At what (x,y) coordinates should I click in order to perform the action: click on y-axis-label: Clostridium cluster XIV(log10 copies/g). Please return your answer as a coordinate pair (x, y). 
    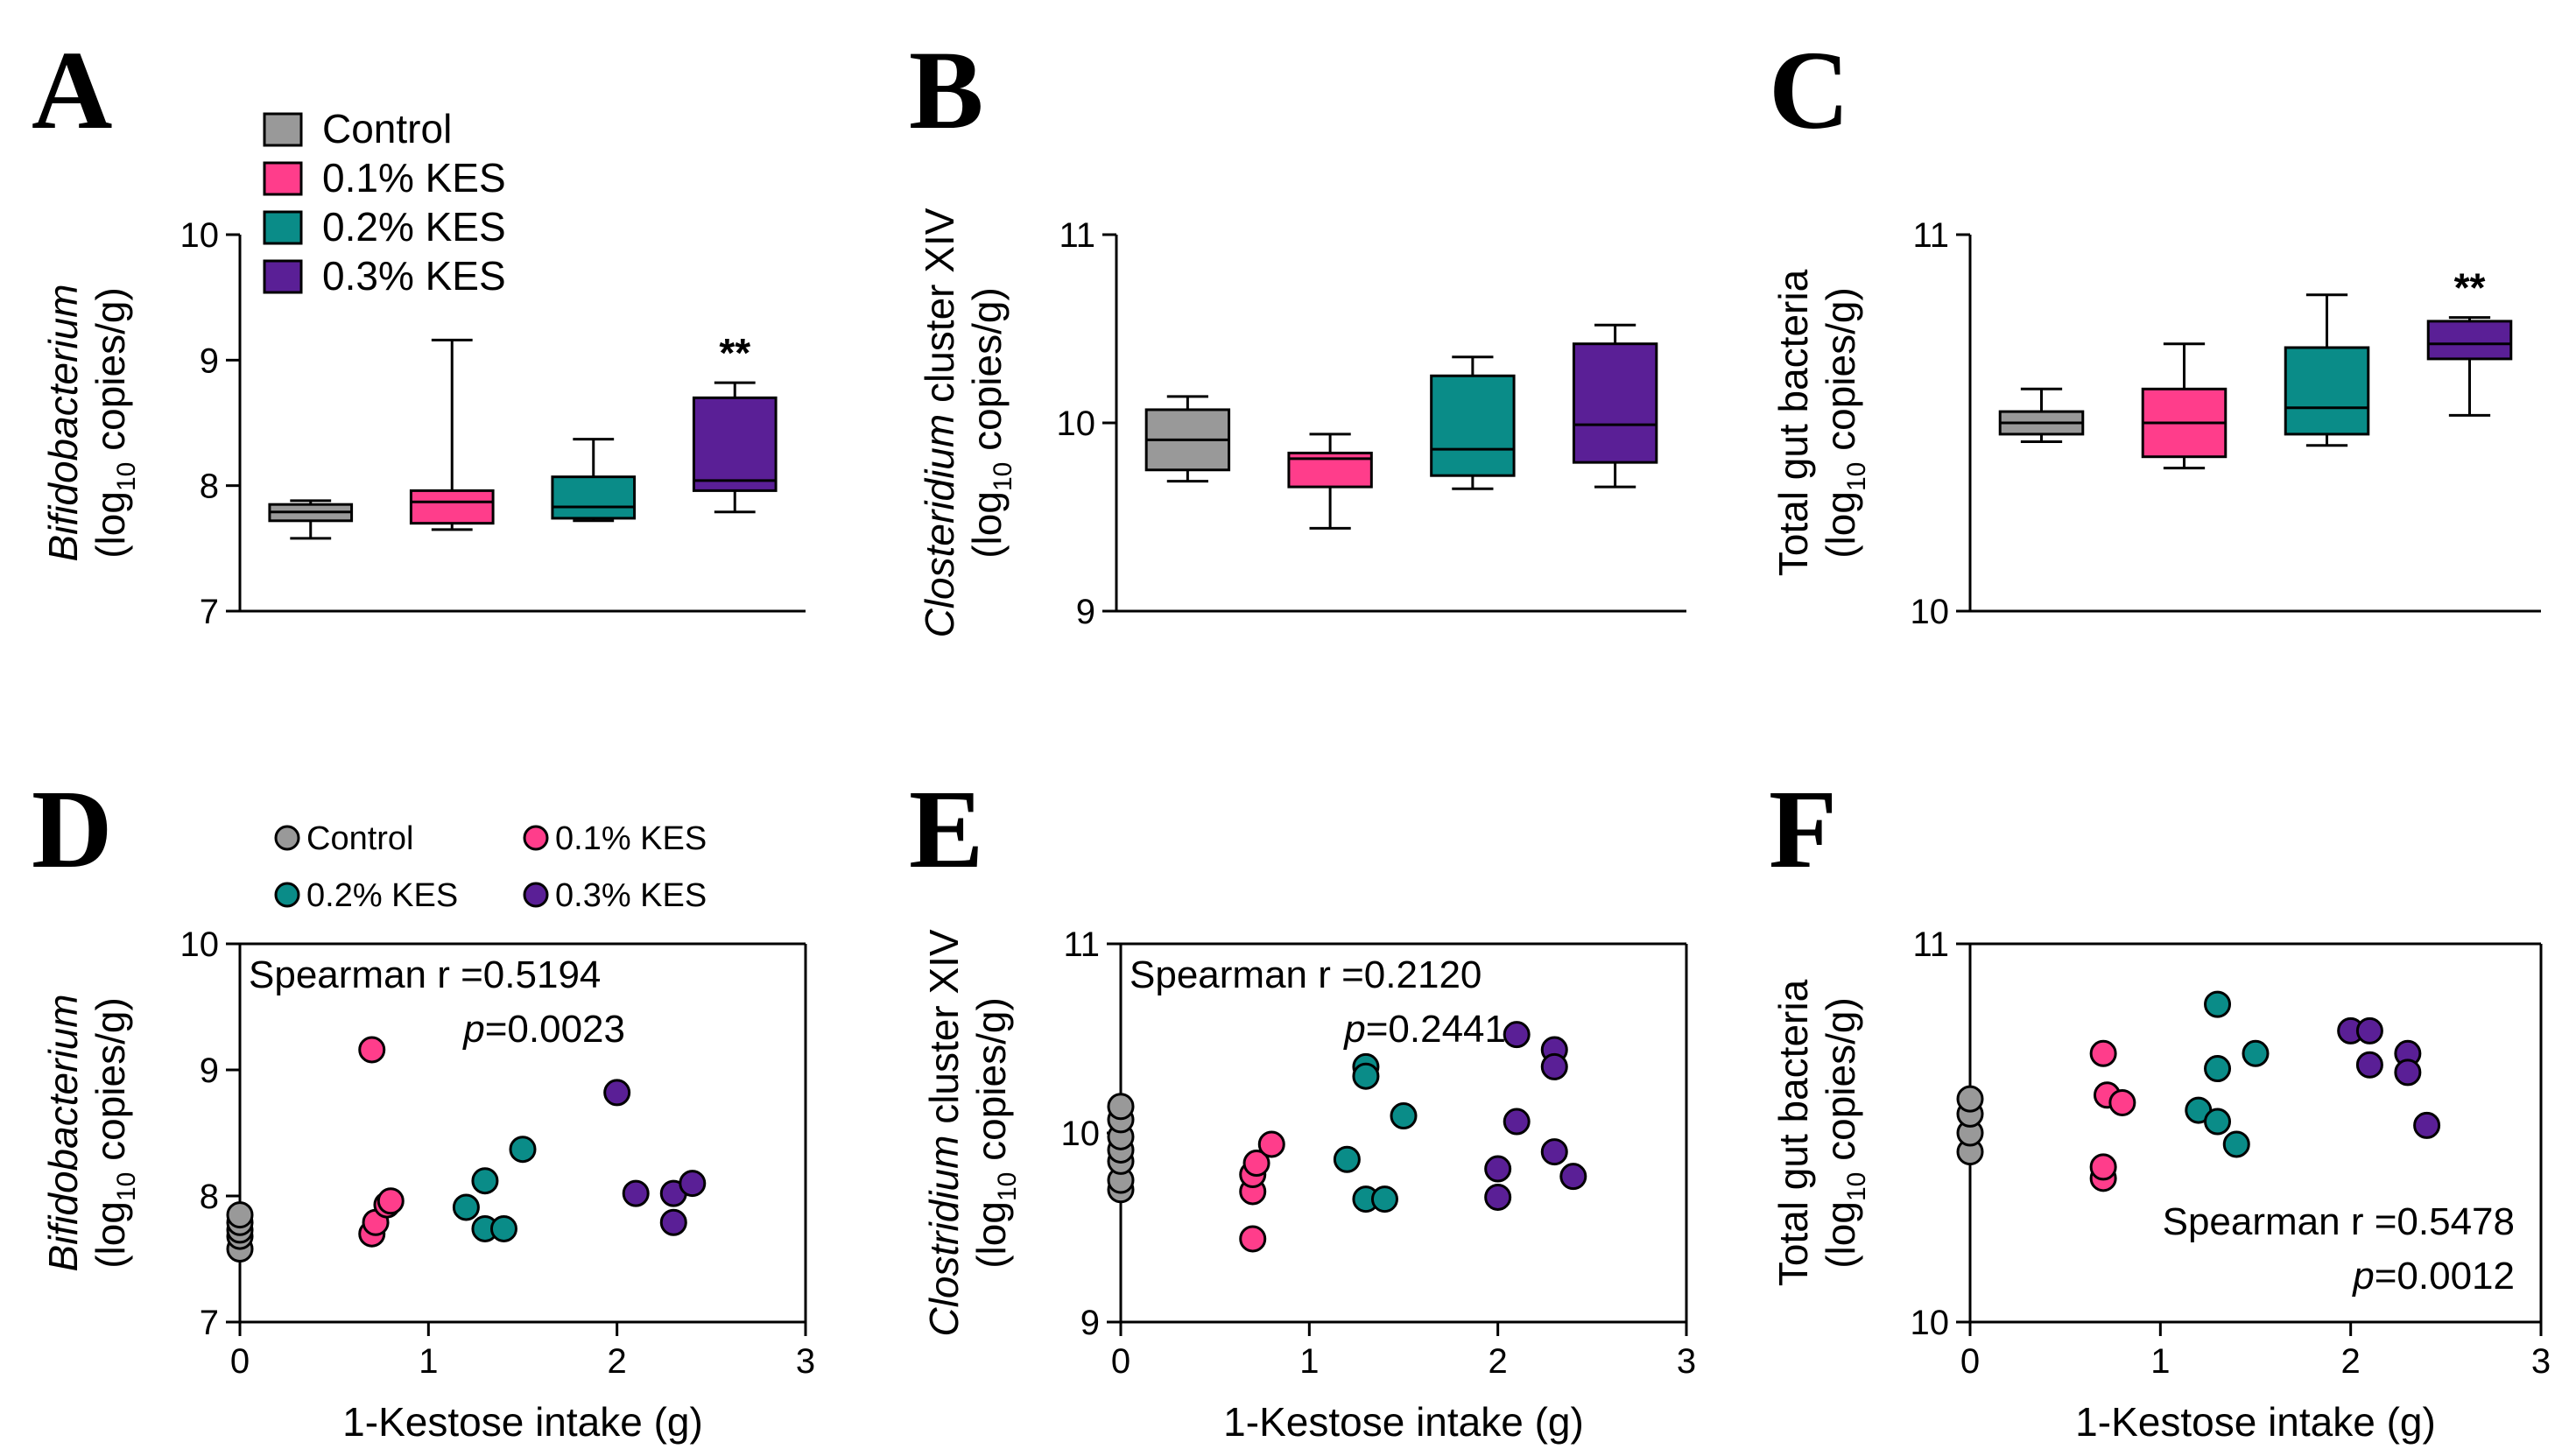
    Looking at the image, I should click on (971, 1133).